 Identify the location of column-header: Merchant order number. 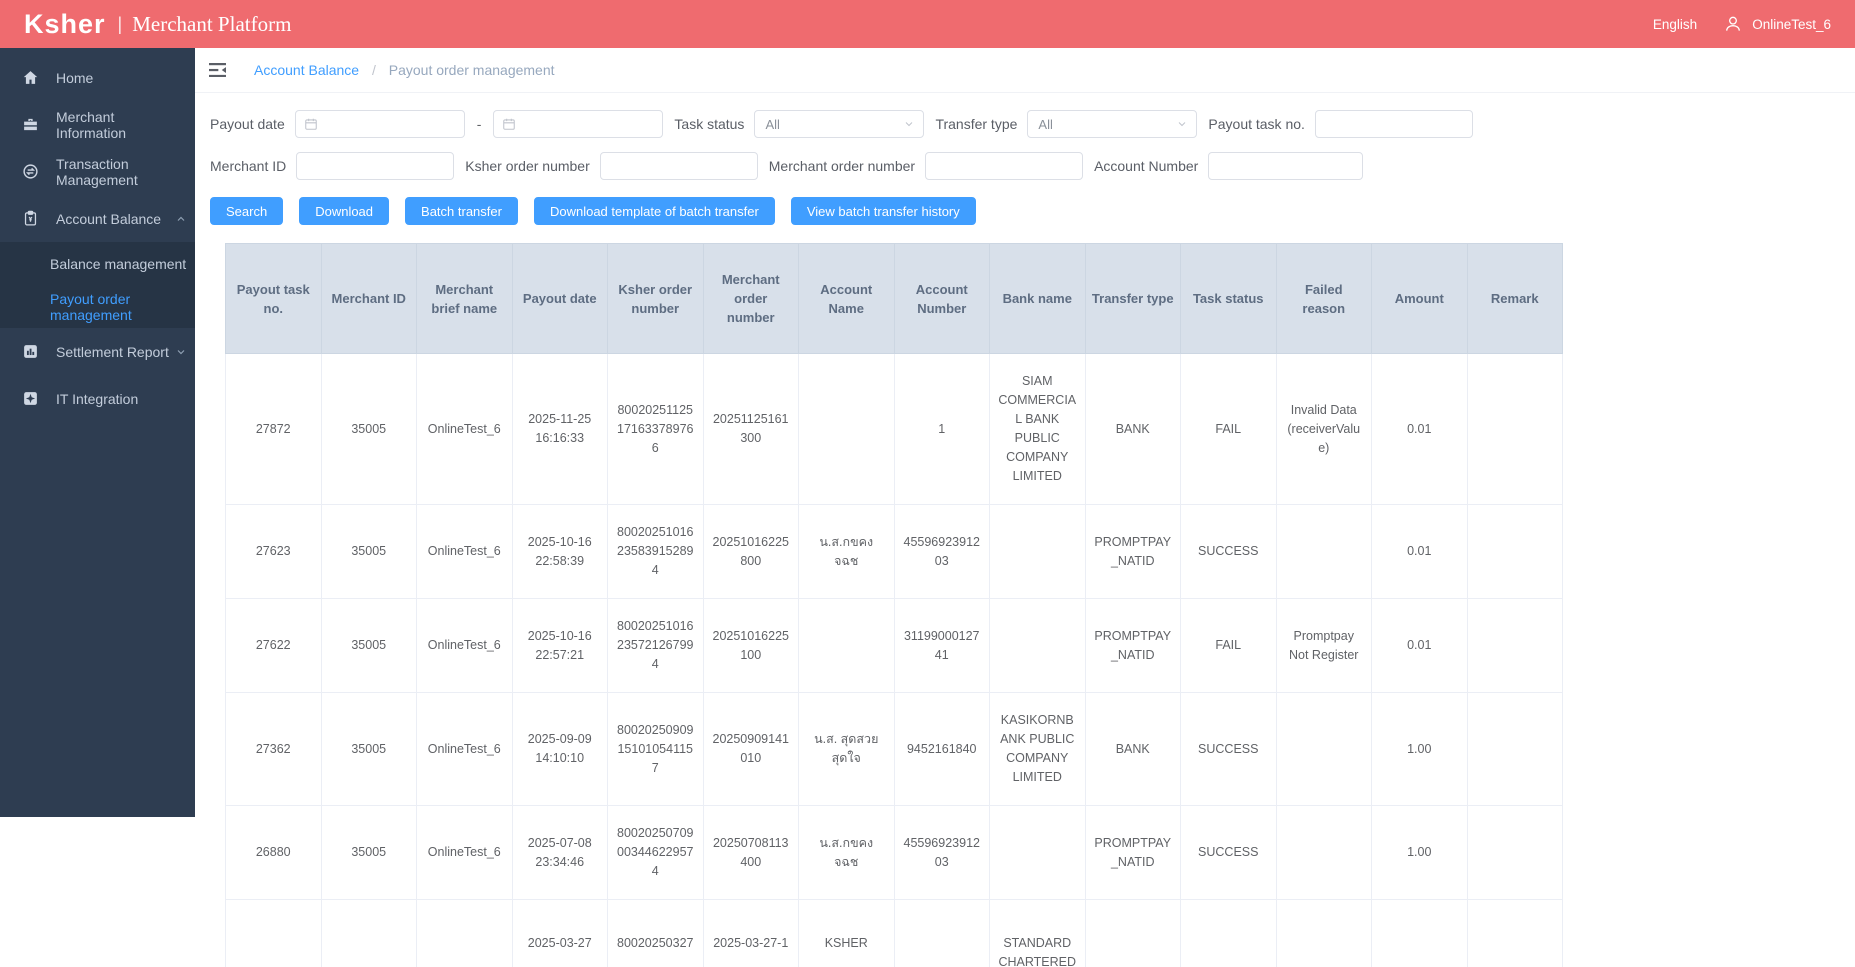
(750, 298).